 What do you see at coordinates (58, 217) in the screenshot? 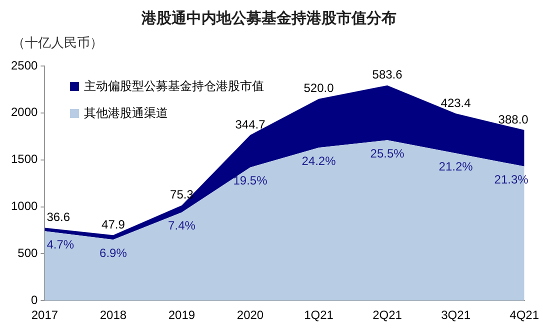
I see `data-label: 36.6` at bounding box center [58, 217].